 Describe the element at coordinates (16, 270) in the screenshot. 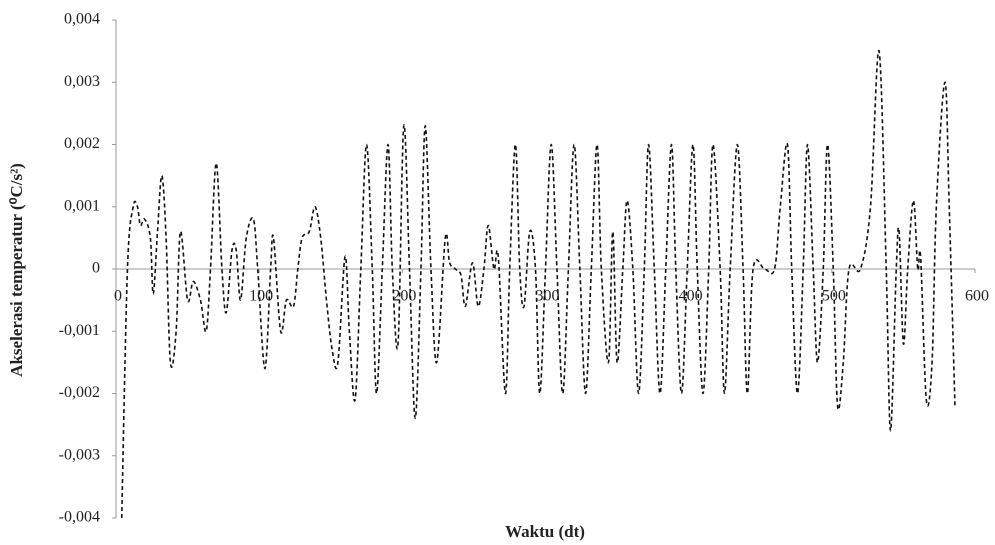

I see `y-axis-label: Akselerasi temperatur (⁰C/s²)` at that location.